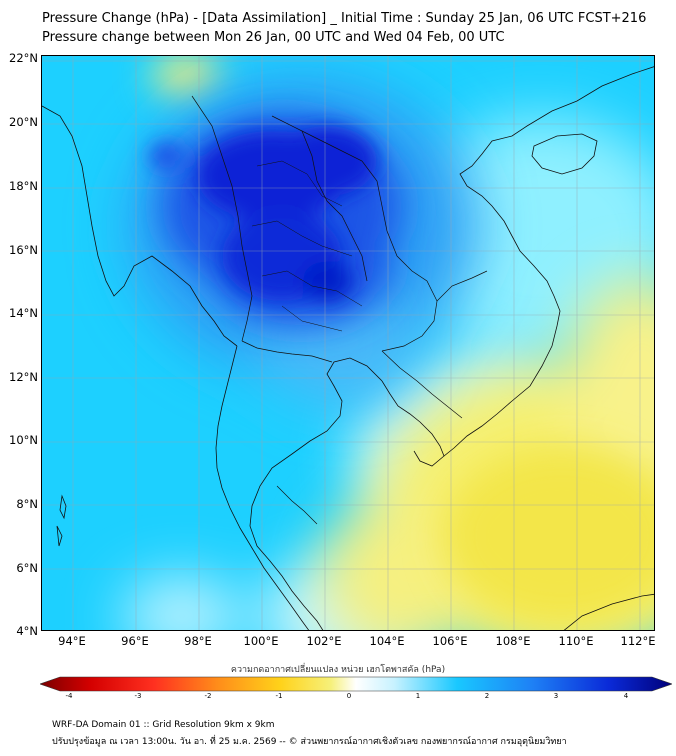  What do you see at coordinates (387, 641) in the screenshot?
I see `lon-label-104: 104°E` at bounding box center [387, 641].